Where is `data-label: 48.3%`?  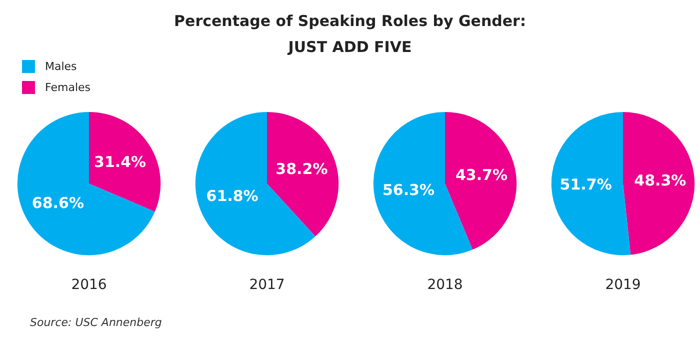
data-label: 48.3% is located at coordinates (660, 181).